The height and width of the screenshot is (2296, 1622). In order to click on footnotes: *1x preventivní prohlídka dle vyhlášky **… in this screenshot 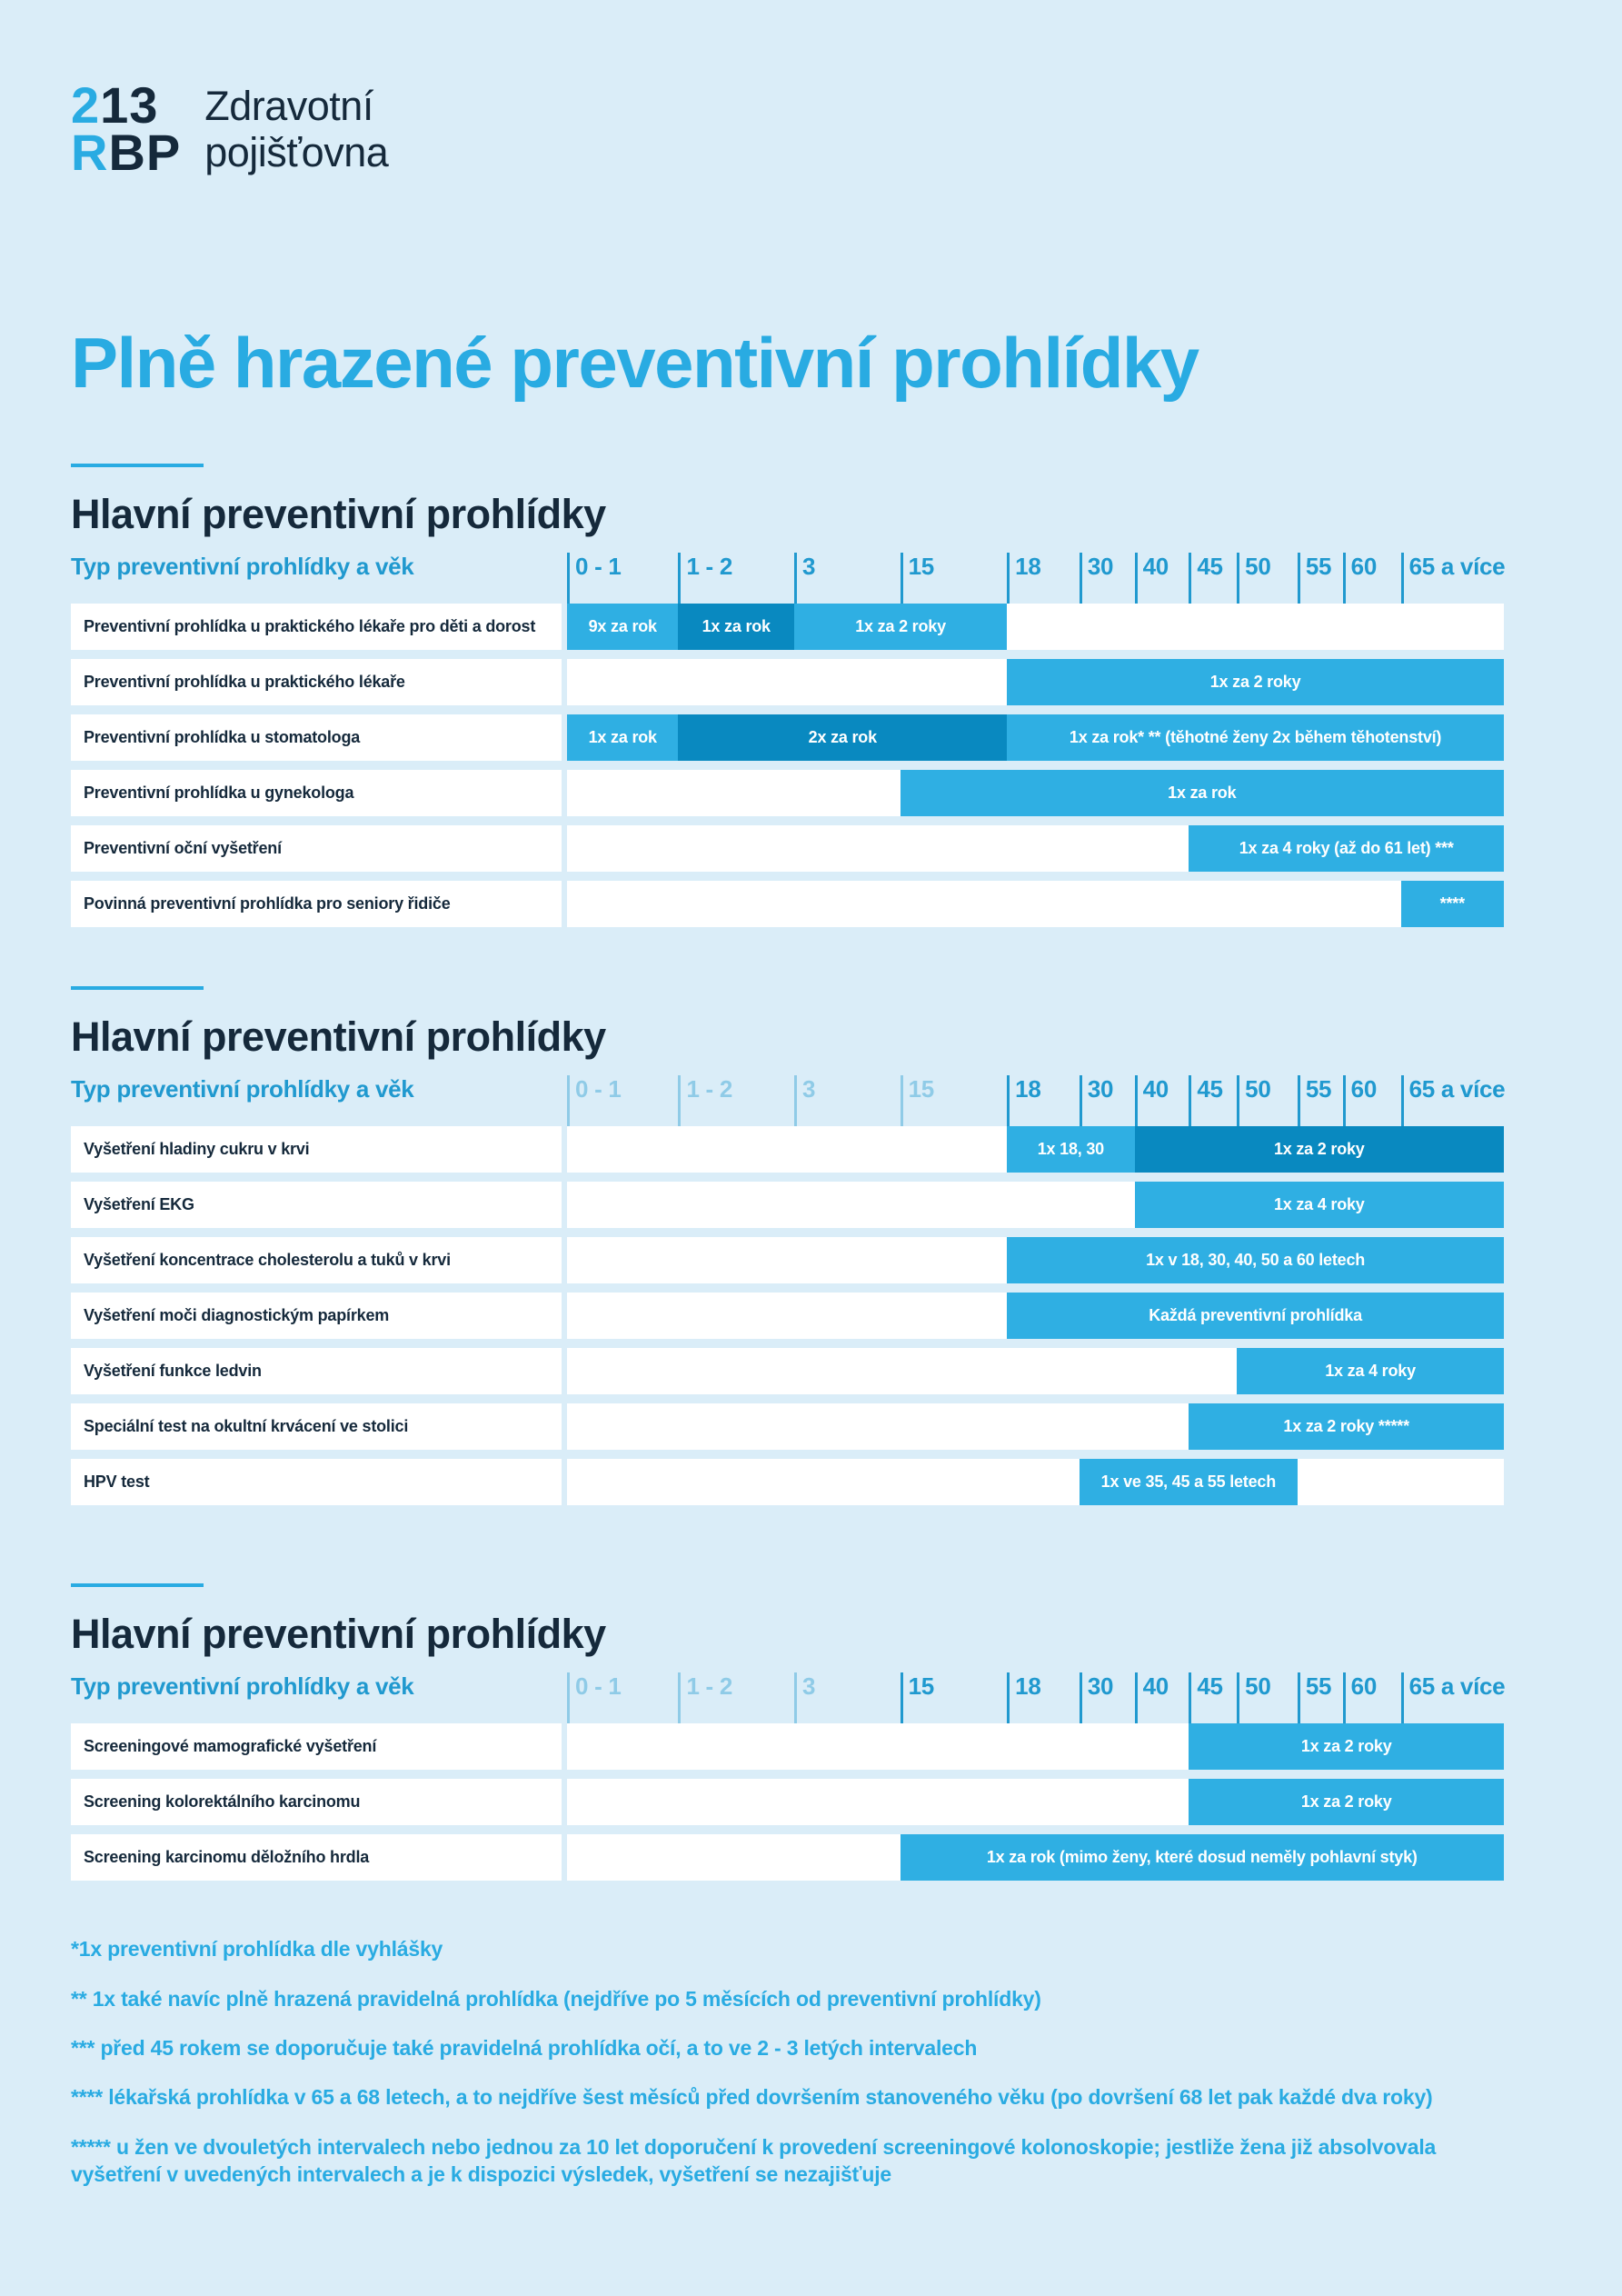, I will do `click(787, 2061)`.